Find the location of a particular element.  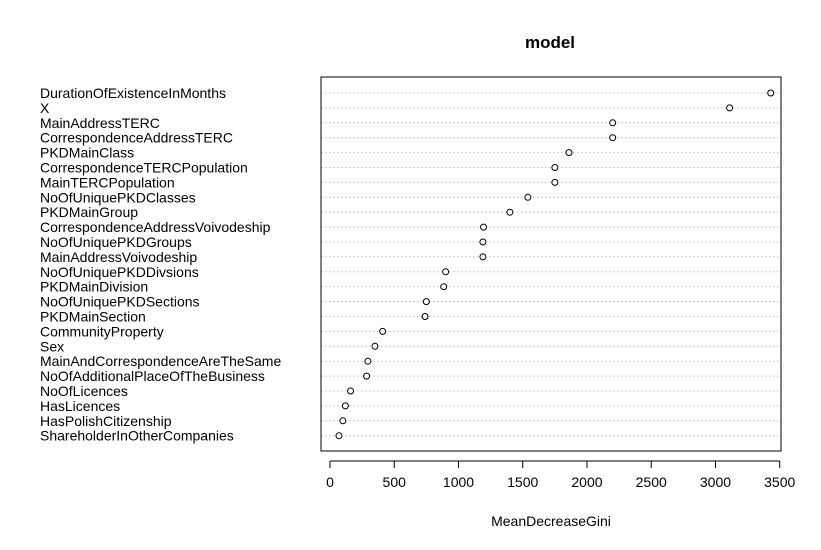

x-tick-label: 0 is located at coordinates (330, 482).